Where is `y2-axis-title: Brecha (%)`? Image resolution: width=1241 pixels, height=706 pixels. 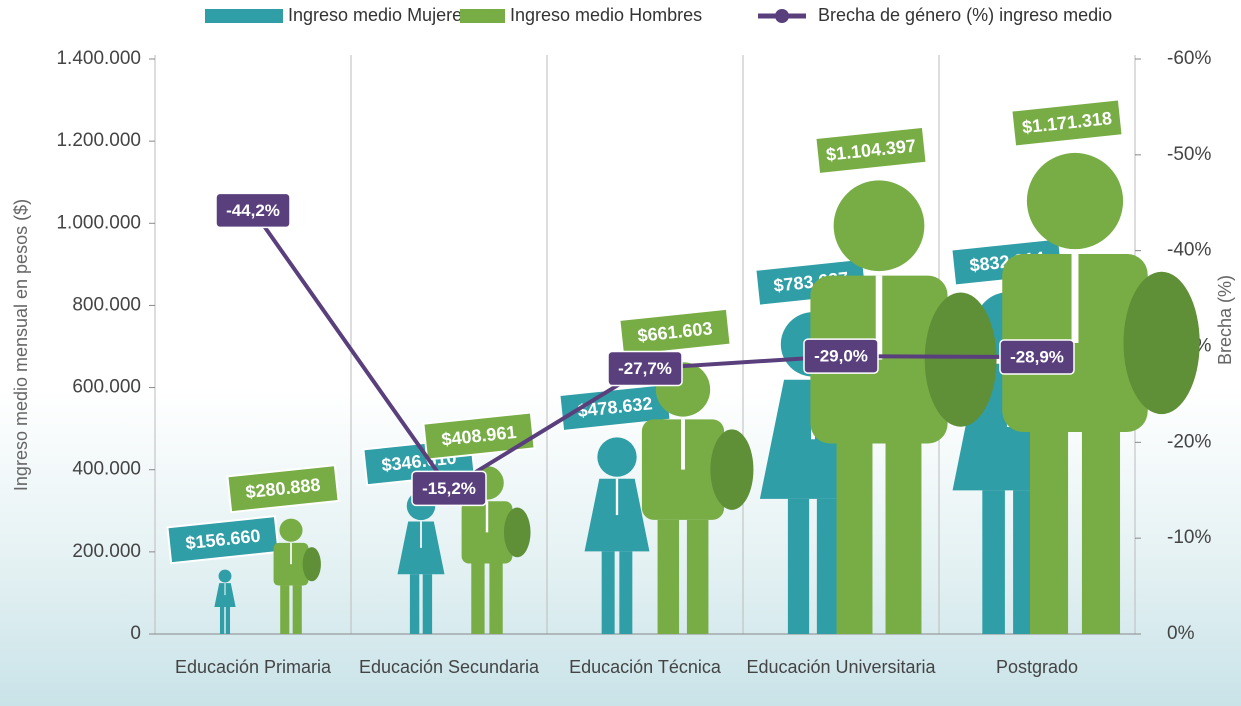
y2-axis-title: Brecha (%) is located at coordinates (1225, 320).